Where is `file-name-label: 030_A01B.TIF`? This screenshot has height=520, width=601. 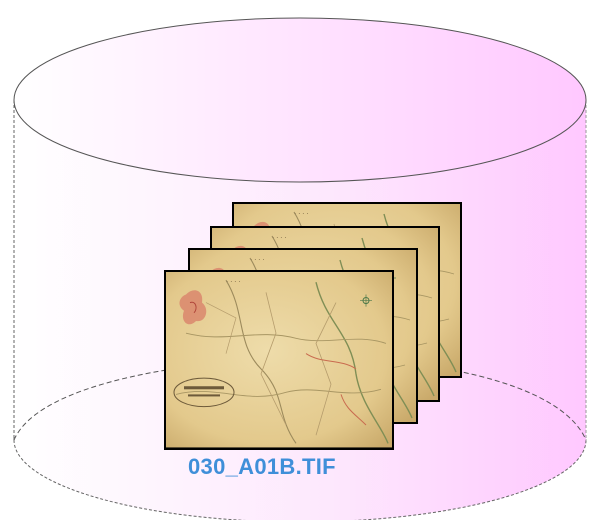
file-name-label: 030_A01B.TIF is located at coordinates (262, 466).